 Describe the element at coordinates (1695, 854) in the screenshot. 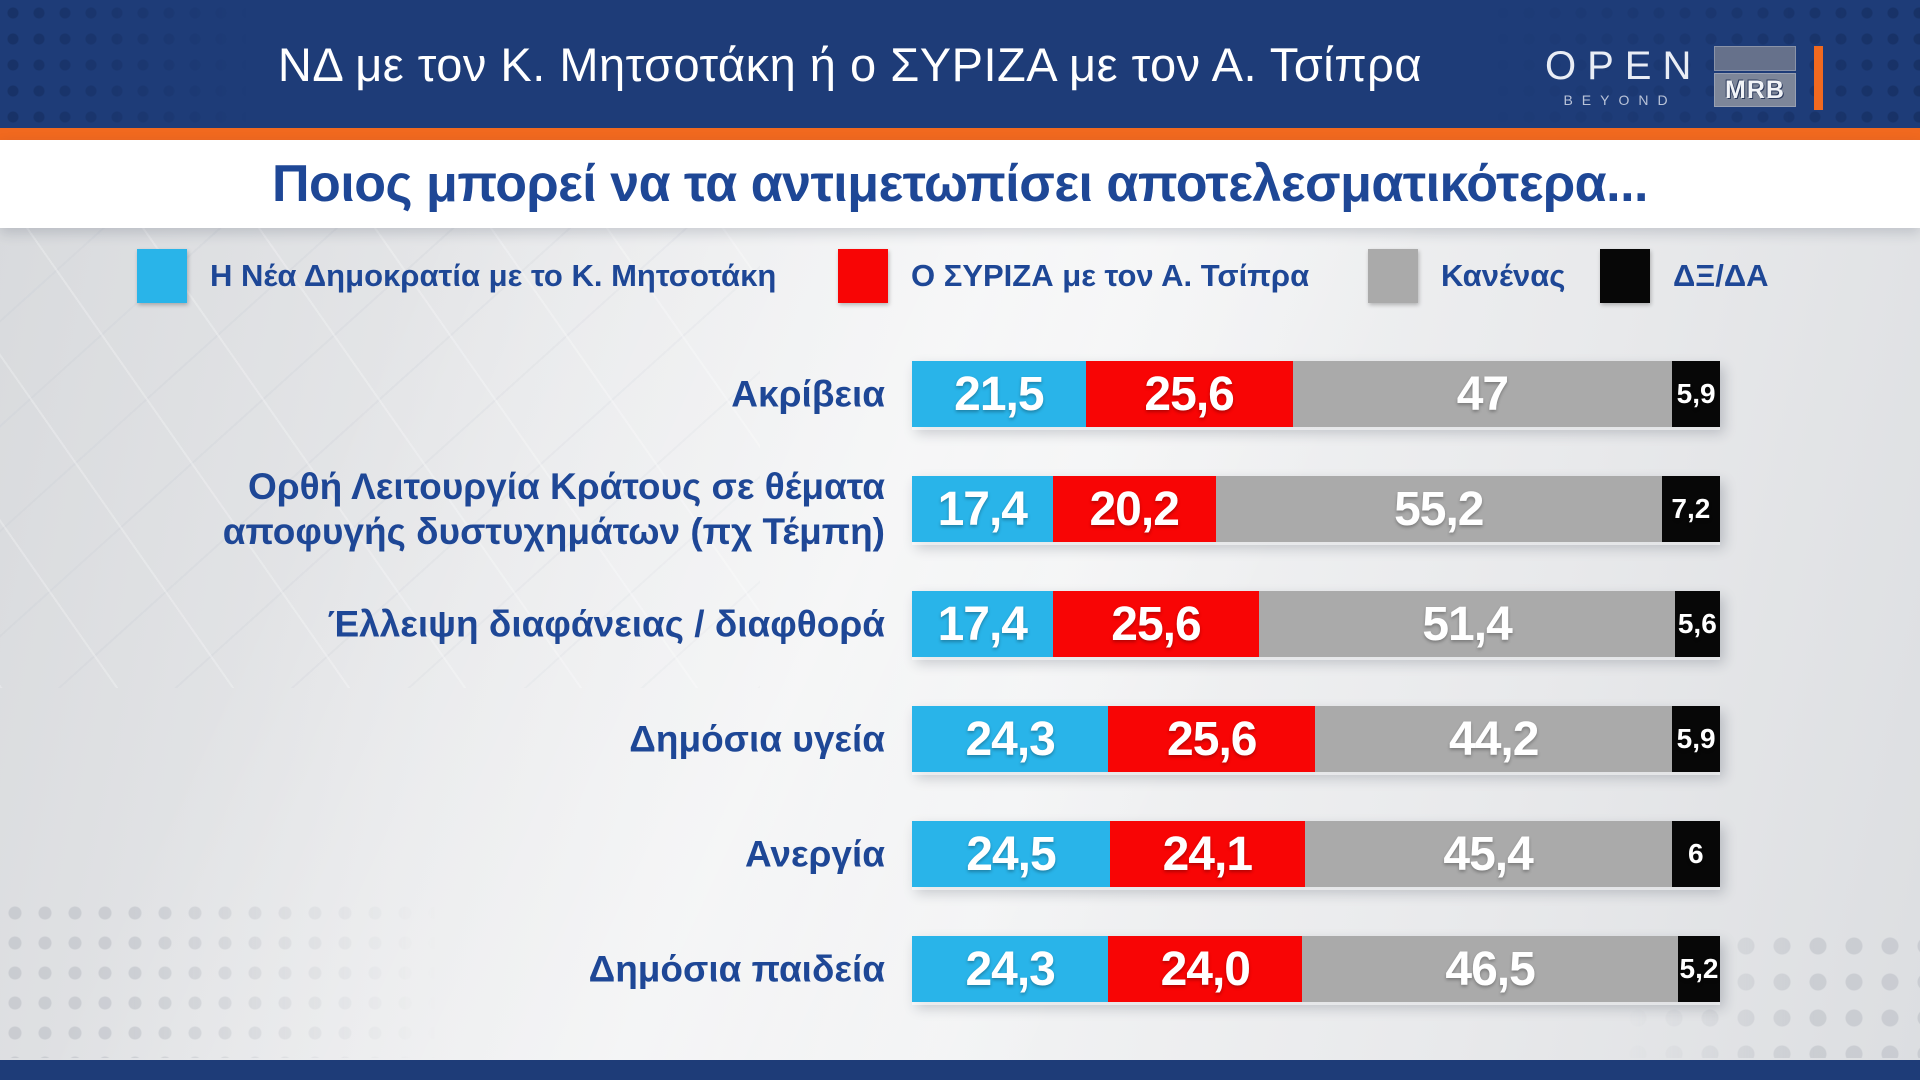

I see `bar-segment-dk: 6` at that location.